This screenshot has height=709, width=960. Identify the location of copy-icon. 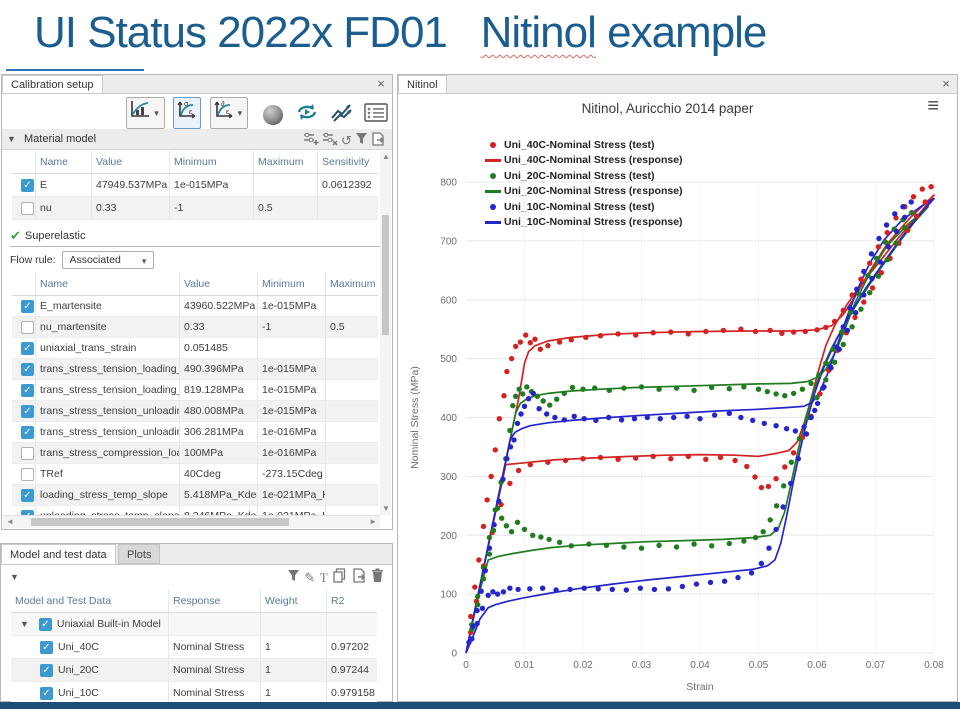
(339, 578).